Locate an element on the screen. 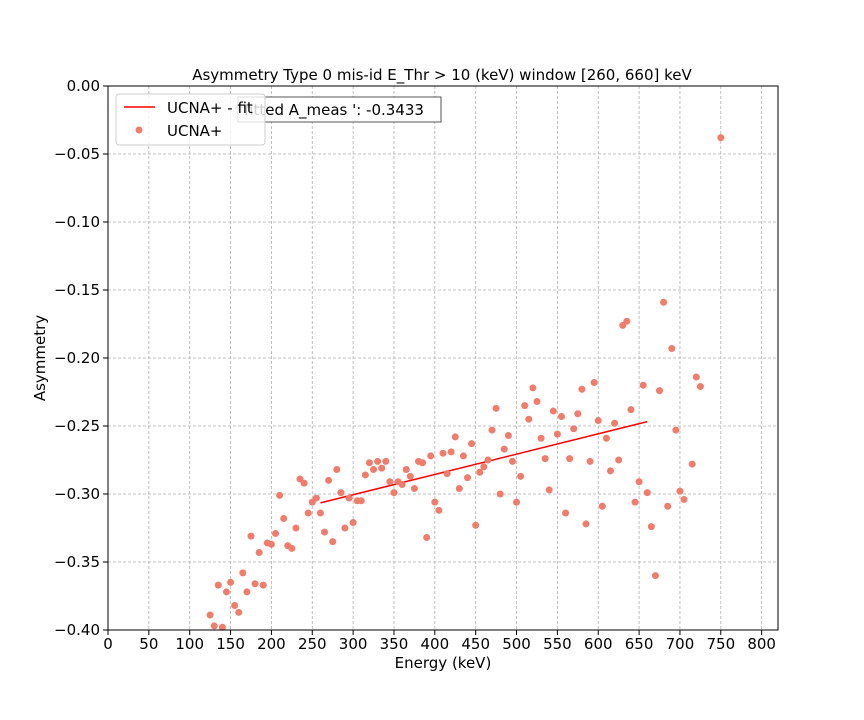  x-tick-label: 350 is located at coordinates (394, 644).